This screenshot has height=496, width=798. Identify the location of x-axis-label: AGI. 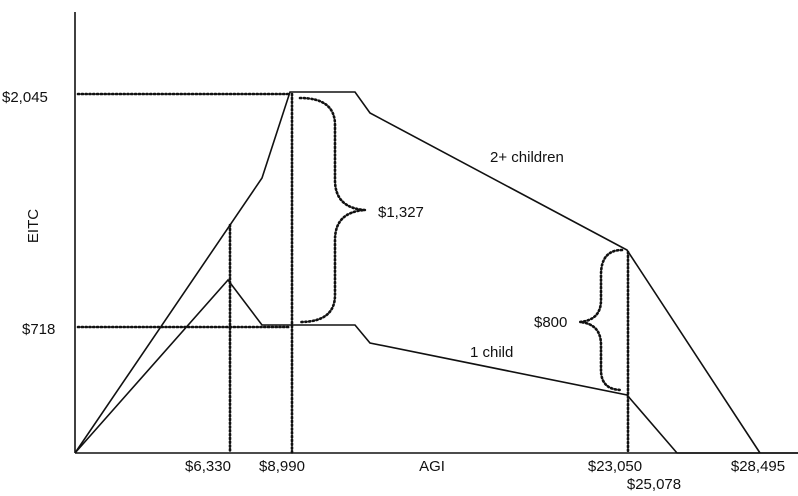
(432, 466).